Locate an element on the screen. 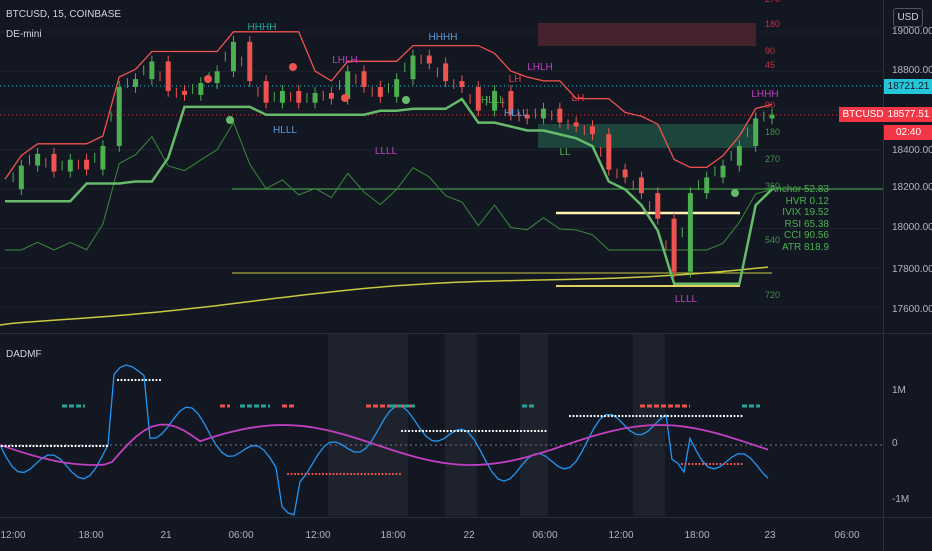 The image size is (932, 551). pivot-label: HHHH is located at coordinates (443, 37).